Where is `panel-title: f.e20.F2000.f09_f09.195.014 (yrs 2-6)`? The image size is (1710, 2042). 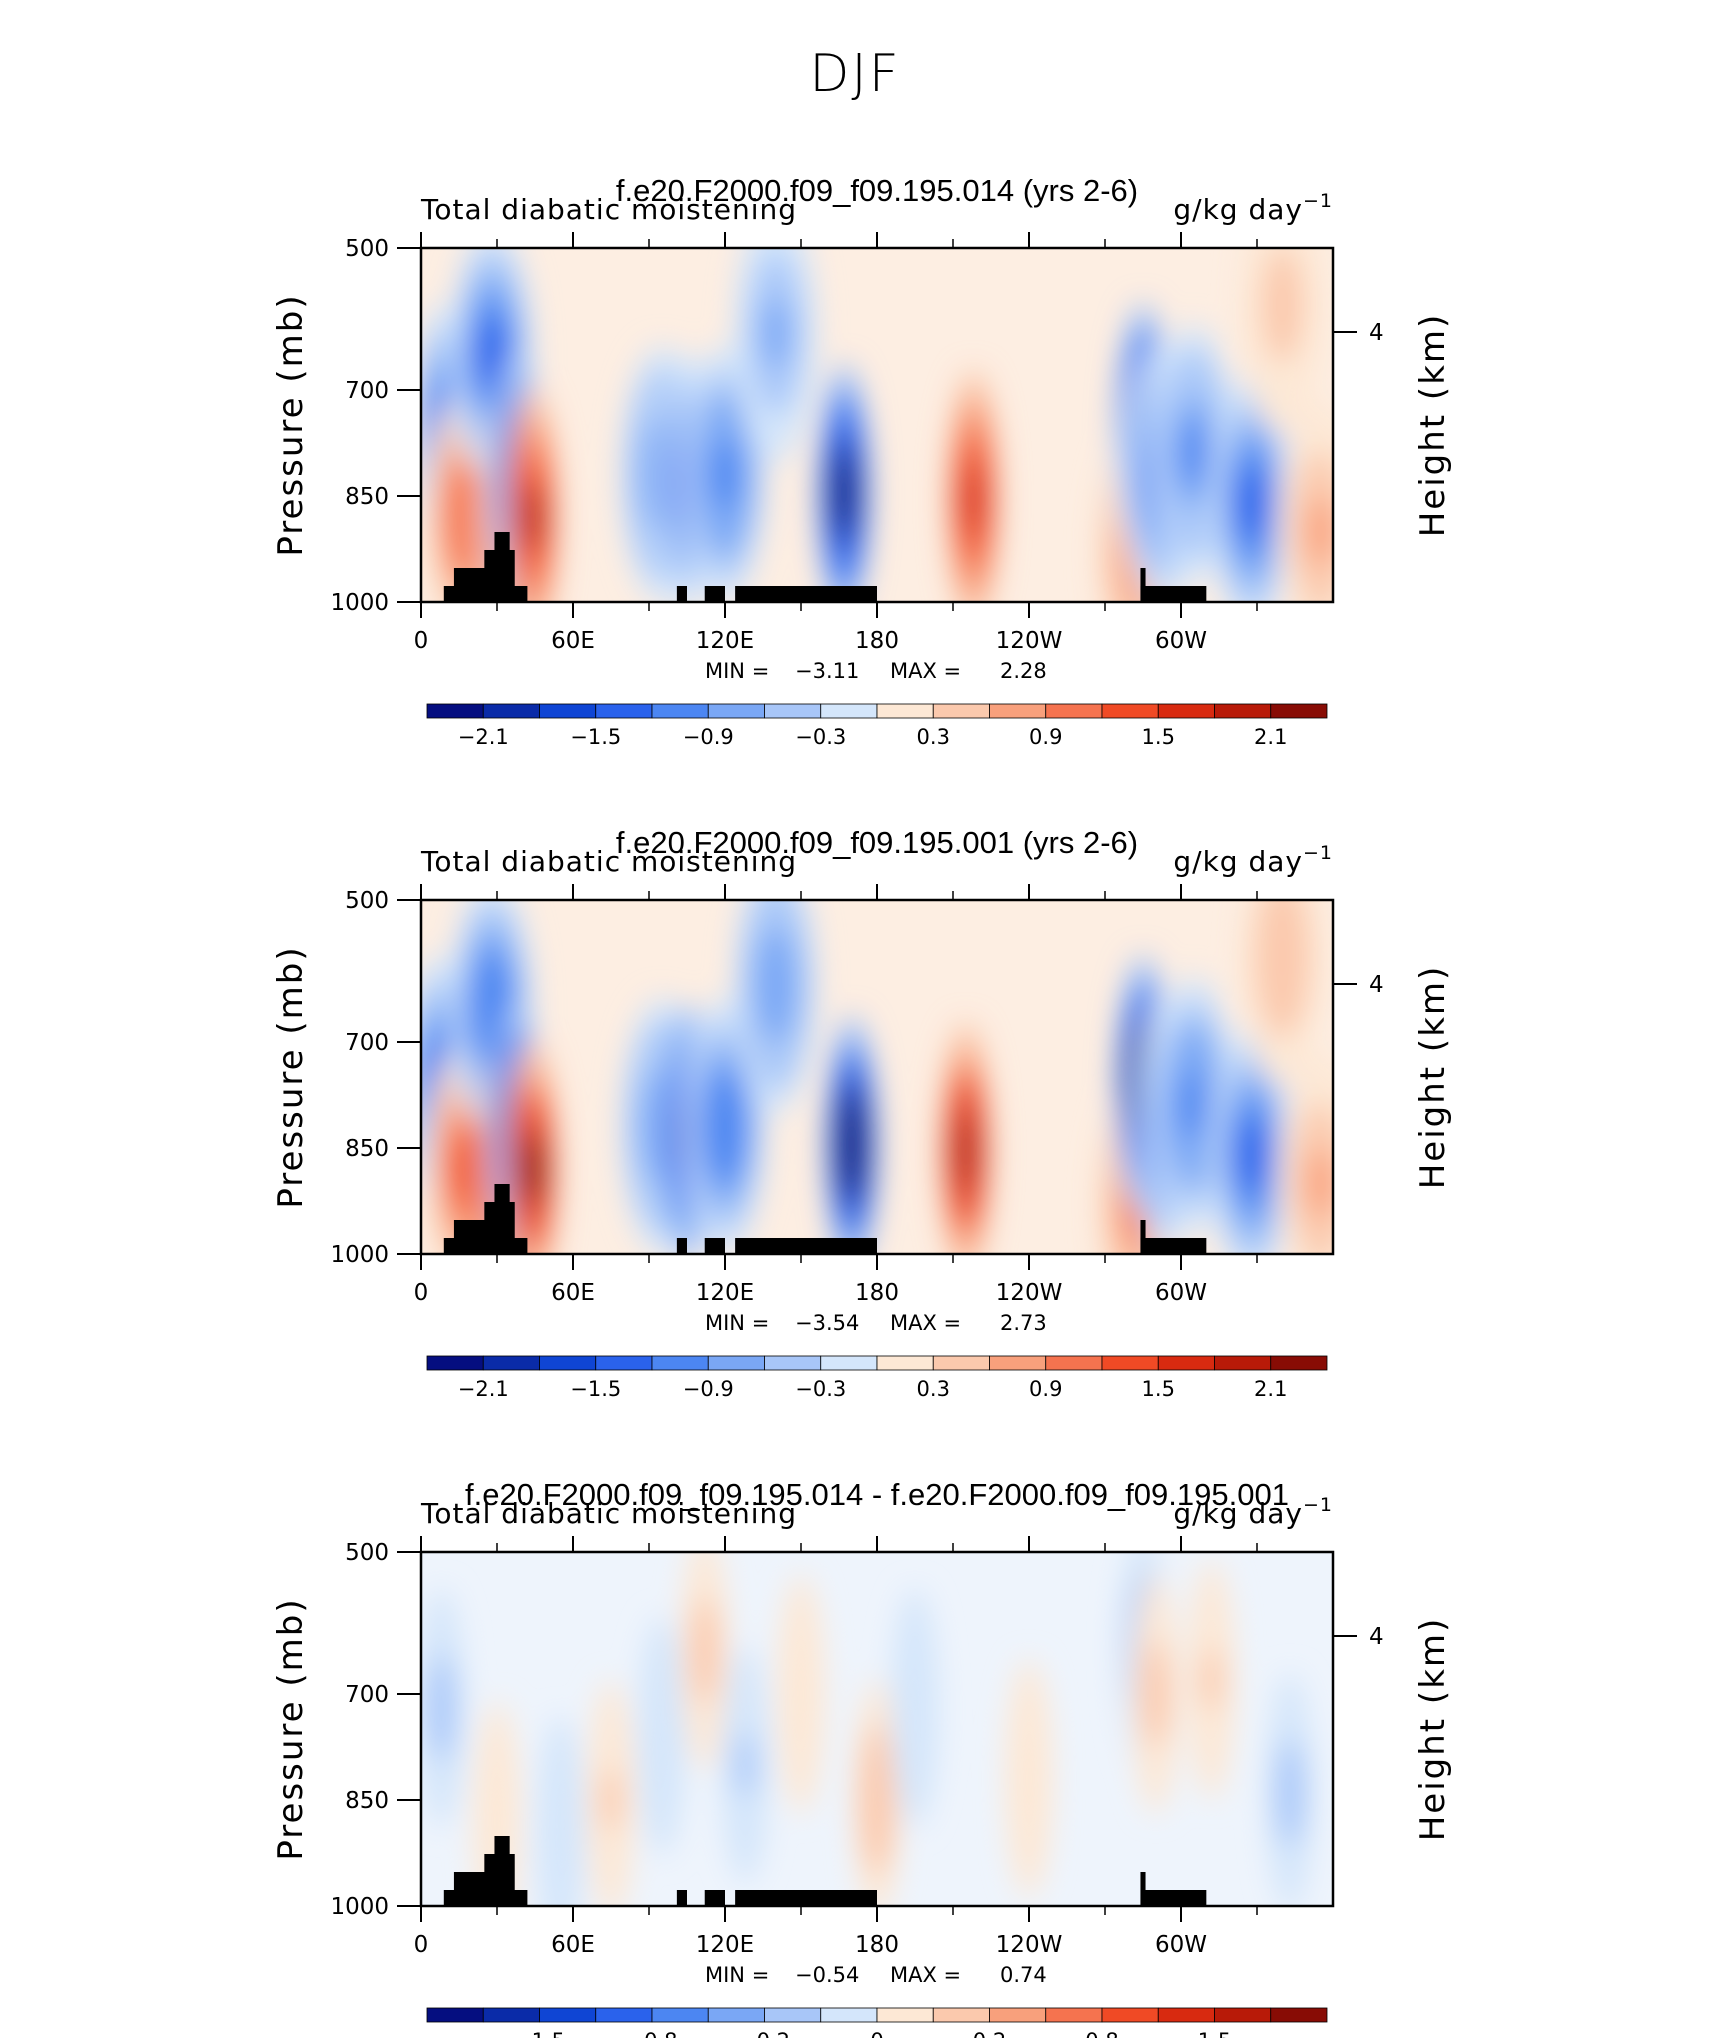
panel-title: f.e20.F2000.f09_f09.195.014 (yrs 2-6) is located at coordinates (877, 190).